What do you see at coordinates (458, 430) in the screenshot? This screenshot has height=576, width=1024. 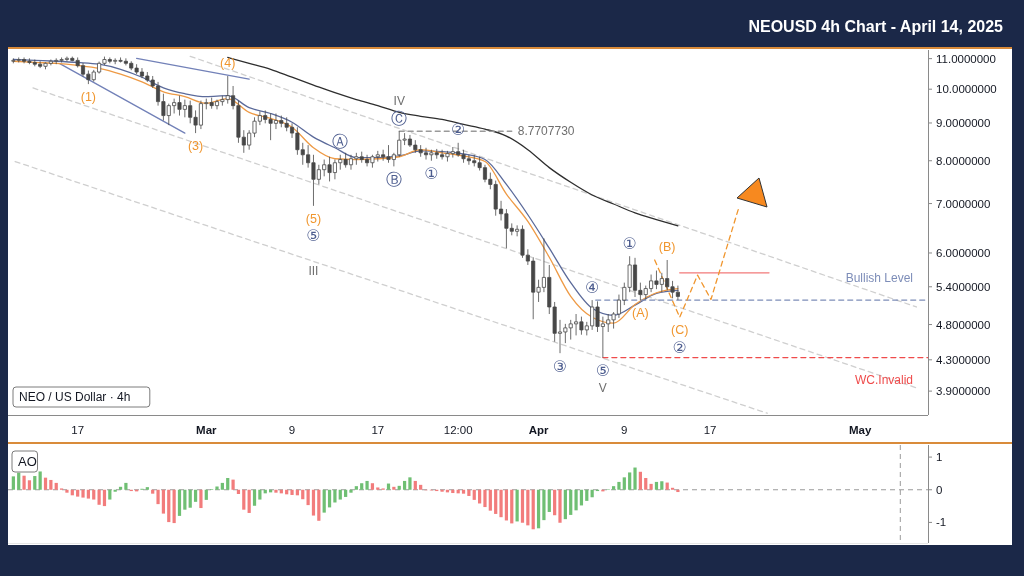 I see `x-tick-label: 12:00` at bounding box center [458, 430].